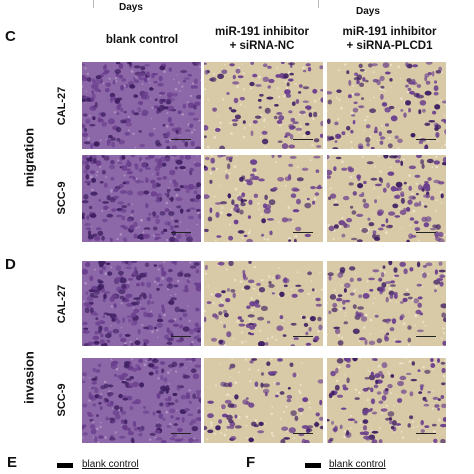 This screenshot has width=474, height=474. Describe the element at coordinates (62, 400) in the screenshot. I see `row-label-scc9-invasion: SCC-9` at that location.